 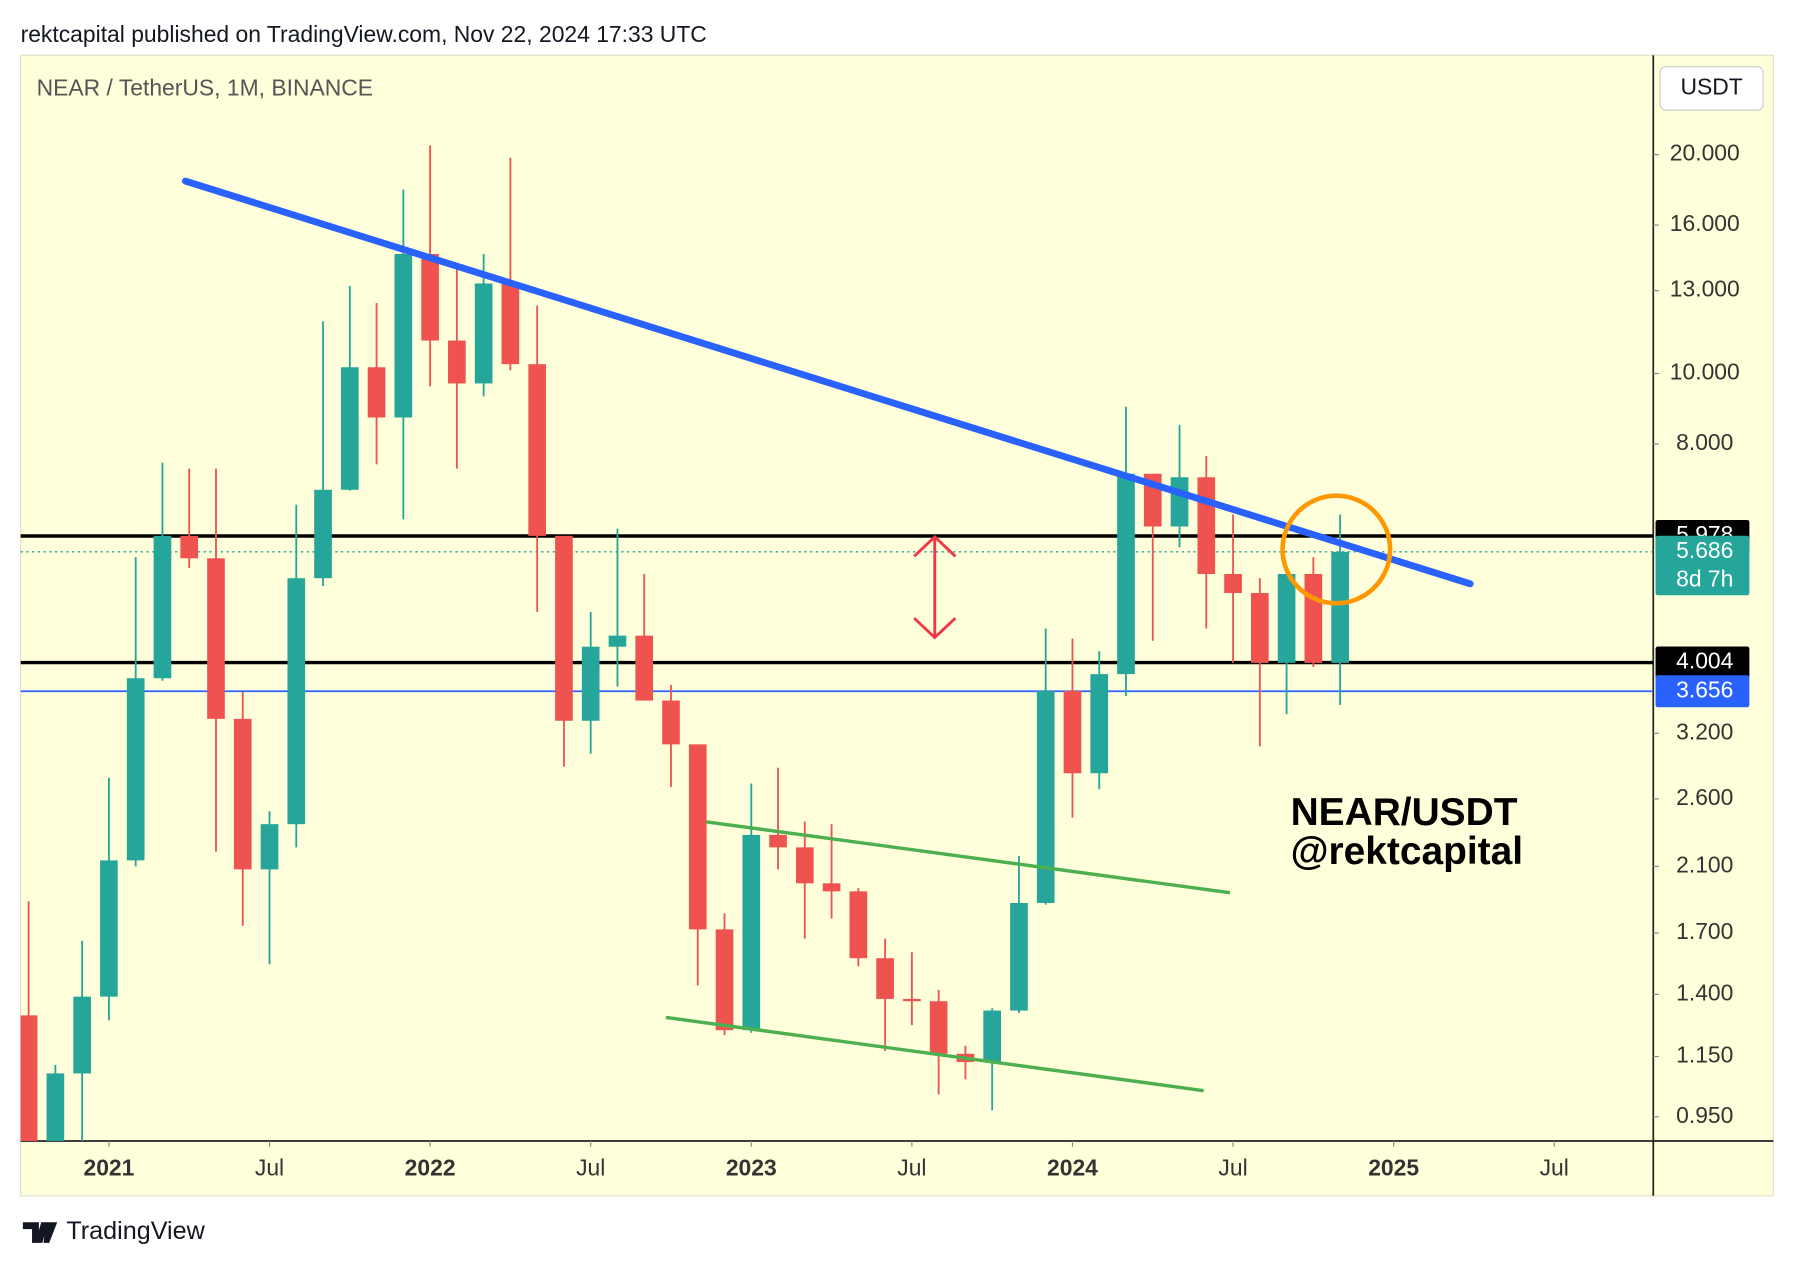 What do you see at coordinates (935, 587) in the screenshot?
I see `range-arrow` at bounding box center [935, 587].